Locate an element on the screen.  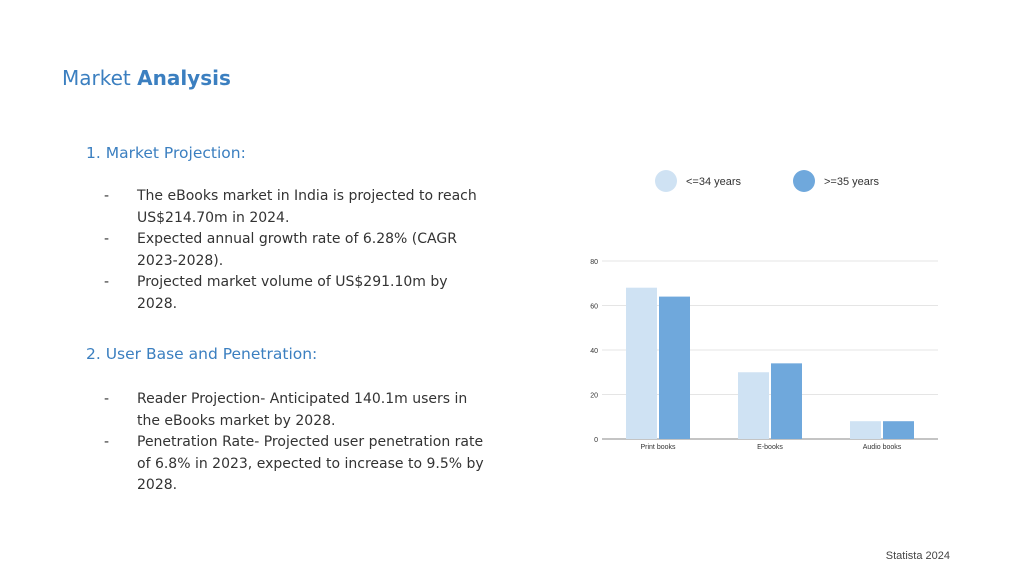
legend-label: >=35 years is located at coordinates (852, 182).